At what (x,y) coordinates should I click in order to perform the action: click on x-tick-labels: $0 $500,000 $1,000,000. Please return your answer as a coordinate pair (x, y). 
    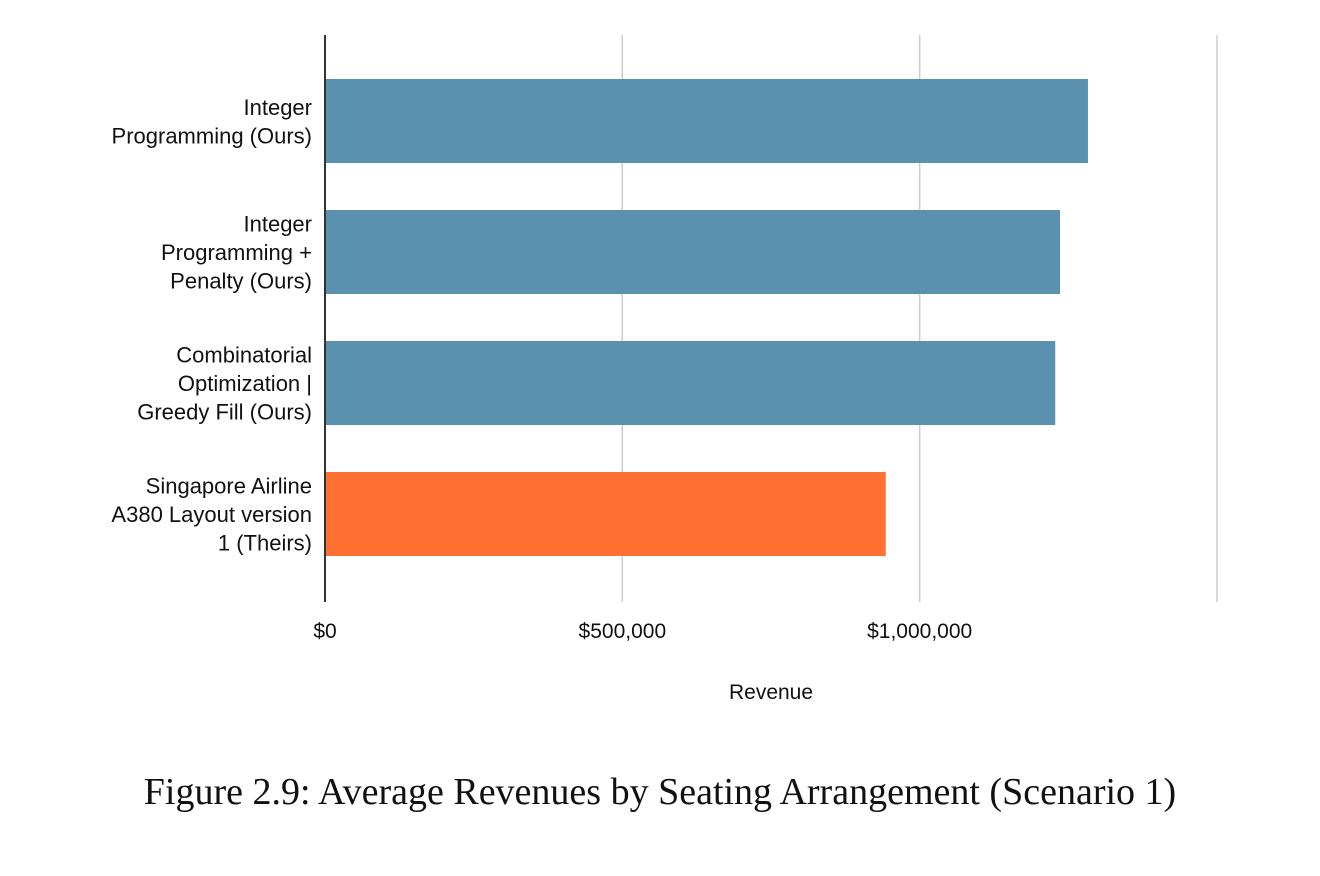
    Looking at the image, I should click on (642, 631).